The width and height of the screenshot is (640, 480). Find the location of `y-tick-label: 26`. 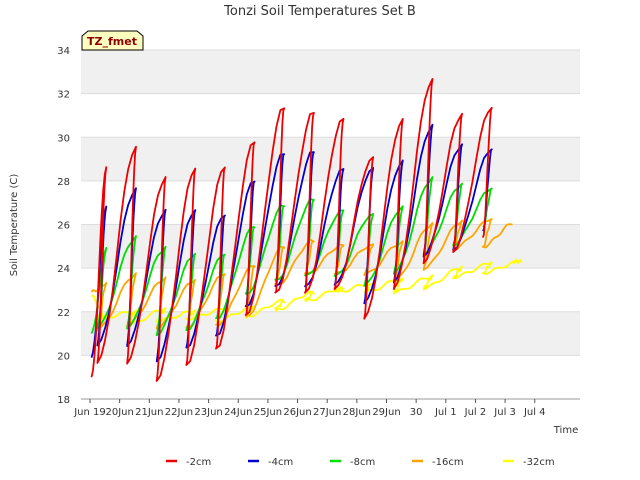

y-tick-label: 26 is located at coordinates (63, 226).